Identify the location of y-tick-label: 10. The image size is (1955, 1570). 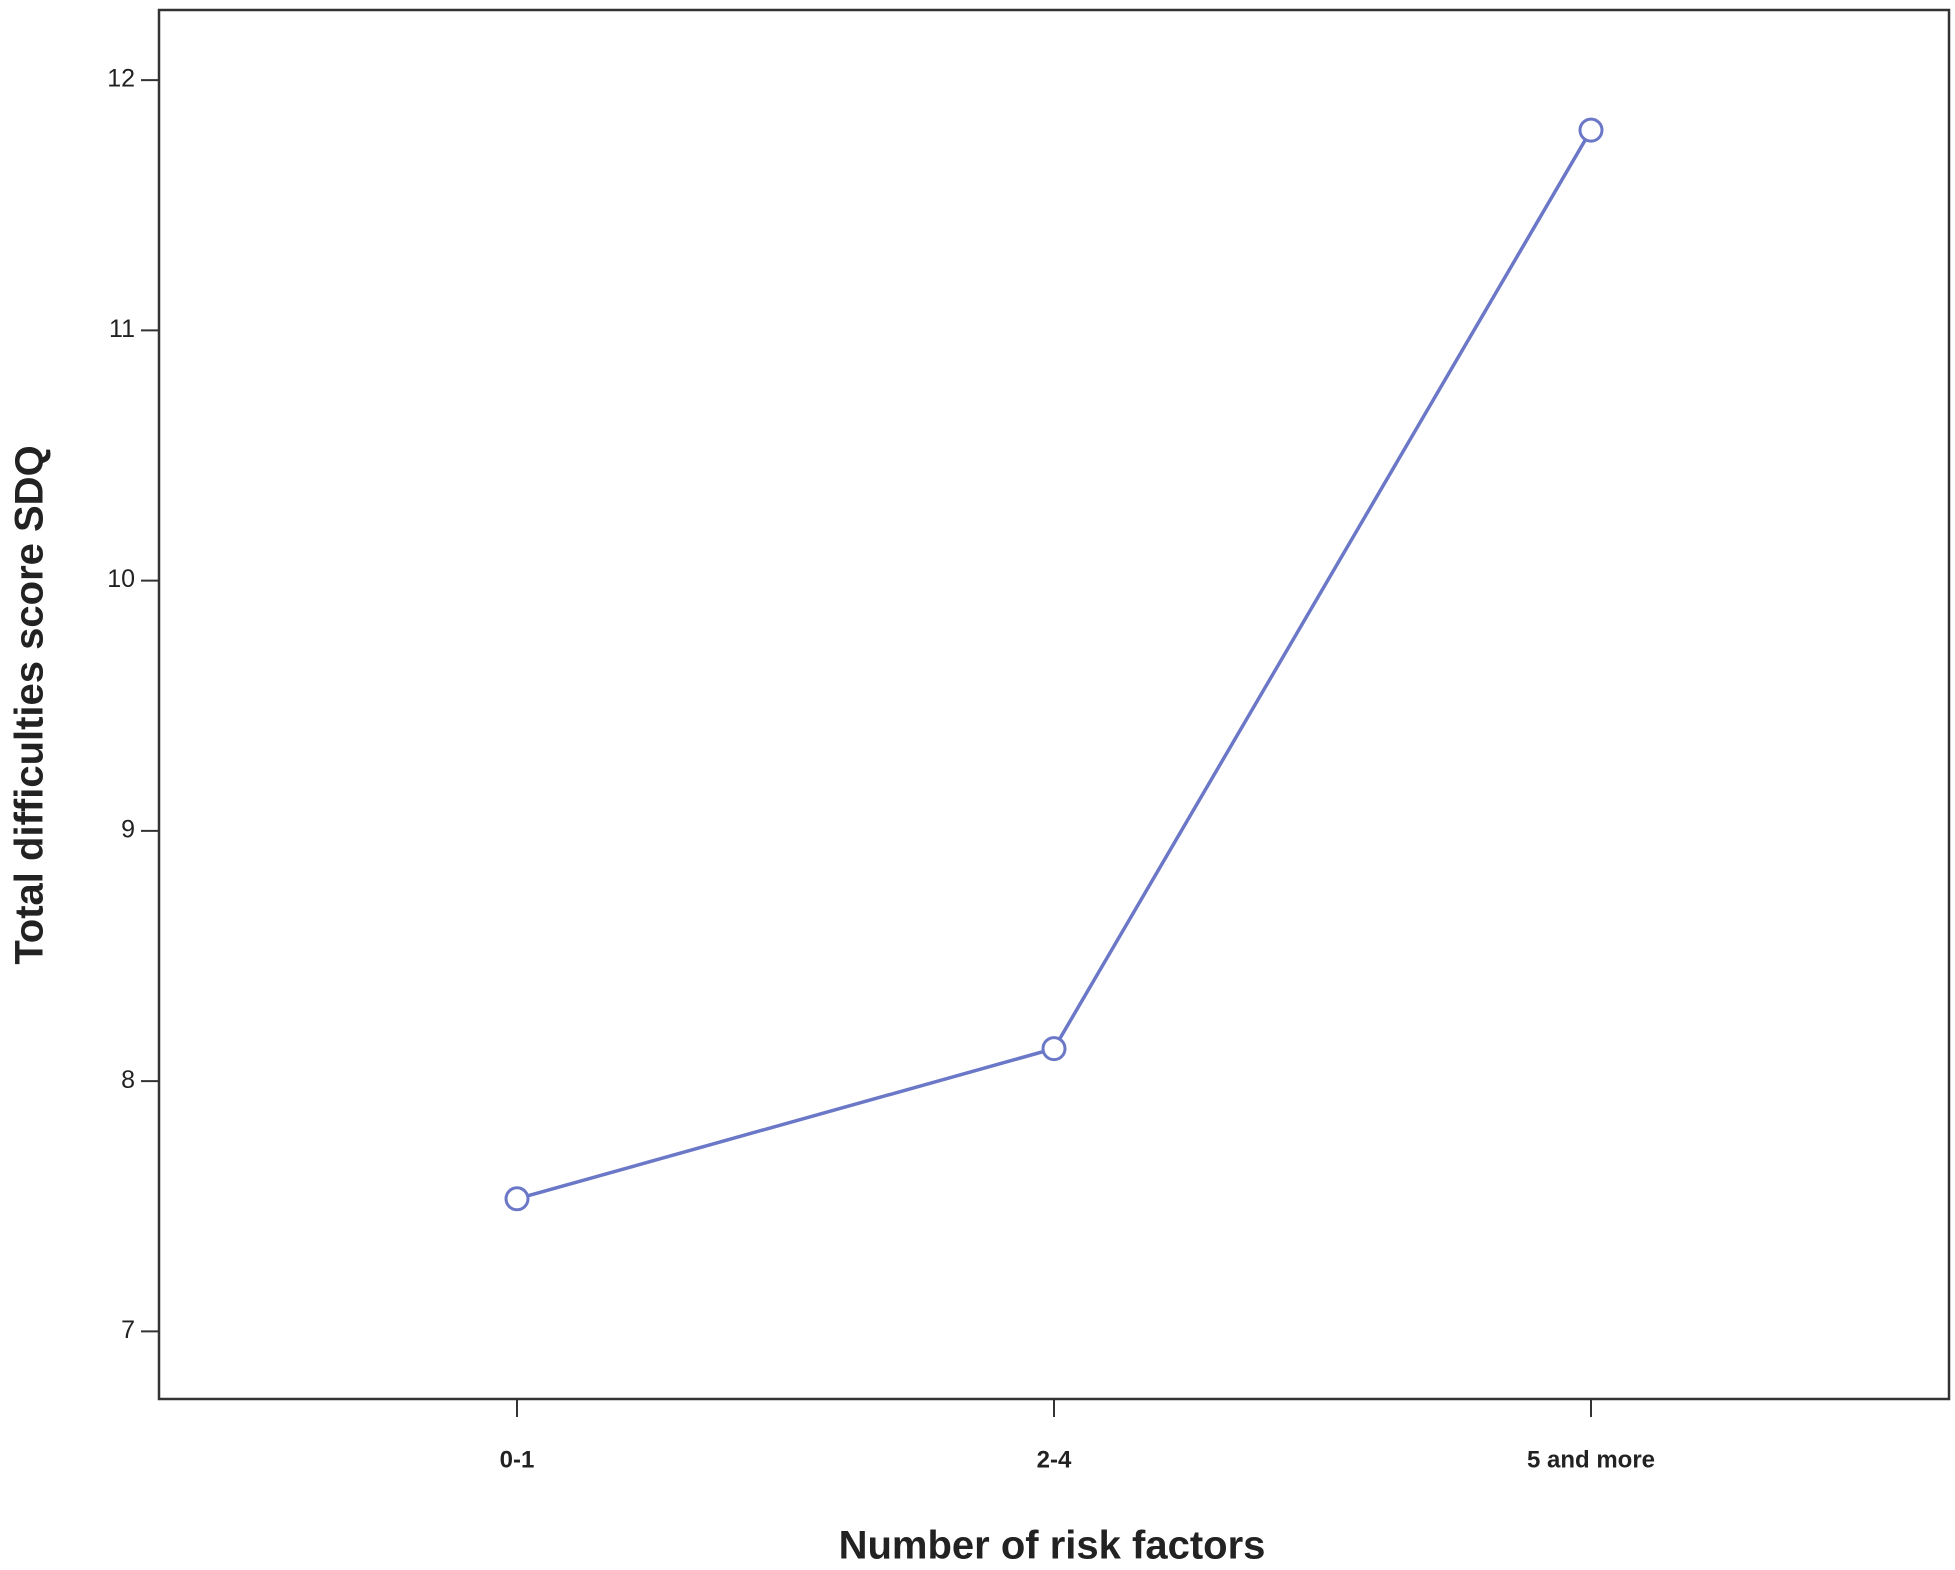
(121, 579).